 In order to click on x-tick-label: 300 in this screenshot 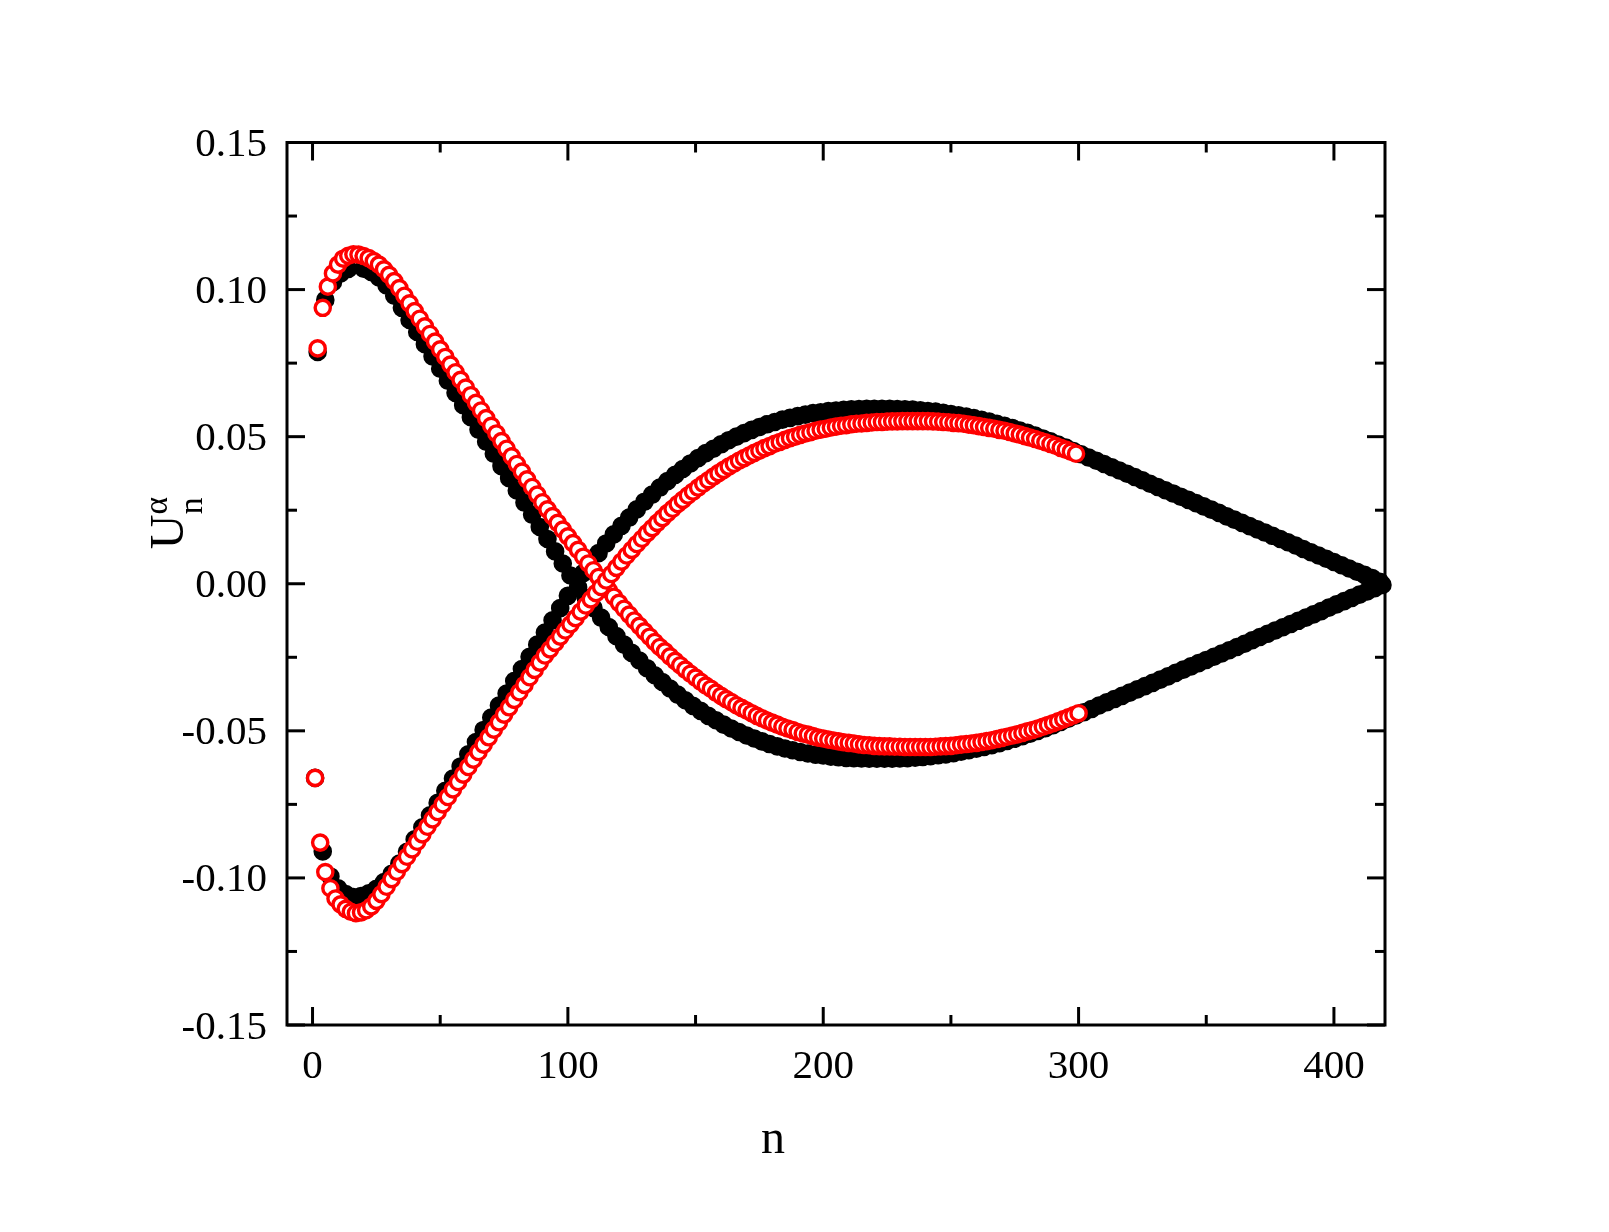, I will do `click(1078, 1064)`.